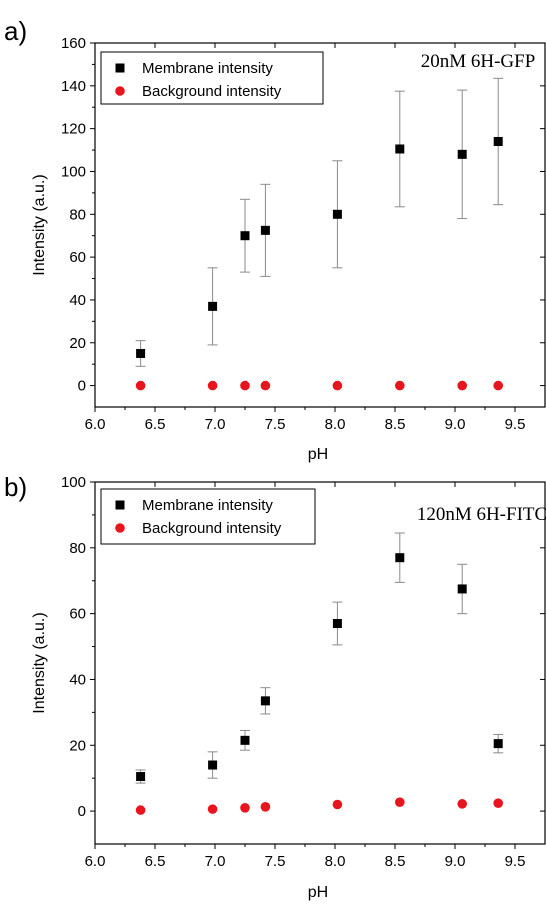 Image resolution: width=546 pixels, height=905 pixels. Describe the element at coordinates (15, 31) in the screenshot. I see `panel-letter: a)` at that location.